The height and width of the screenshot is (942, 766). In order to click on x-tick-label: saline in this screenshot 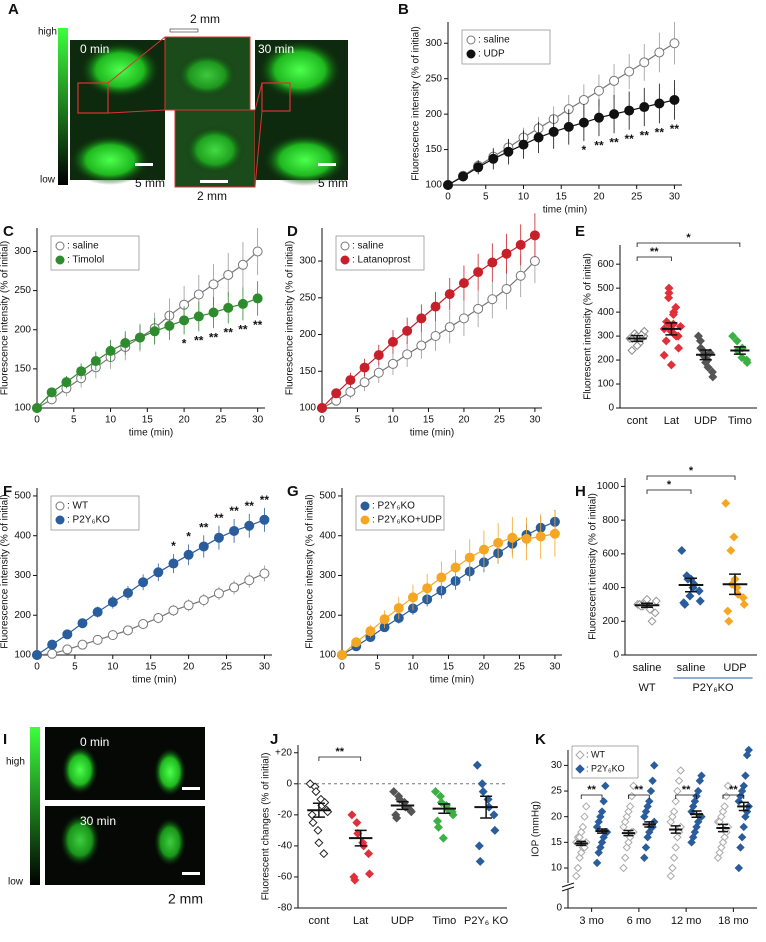, I will do `click(647, 668)`.